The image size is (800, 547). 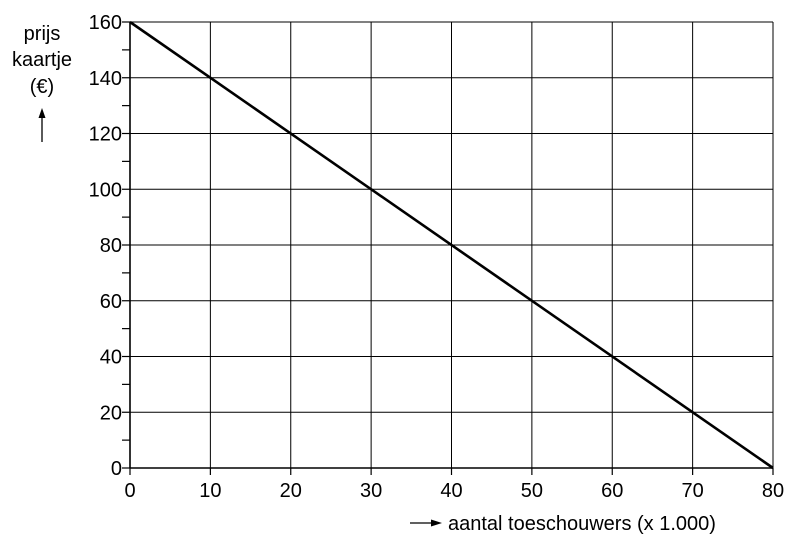 I want to click on y-tick-labels: 0 20 40 60 80 100 120 140 160, so click(x=105, y=246).